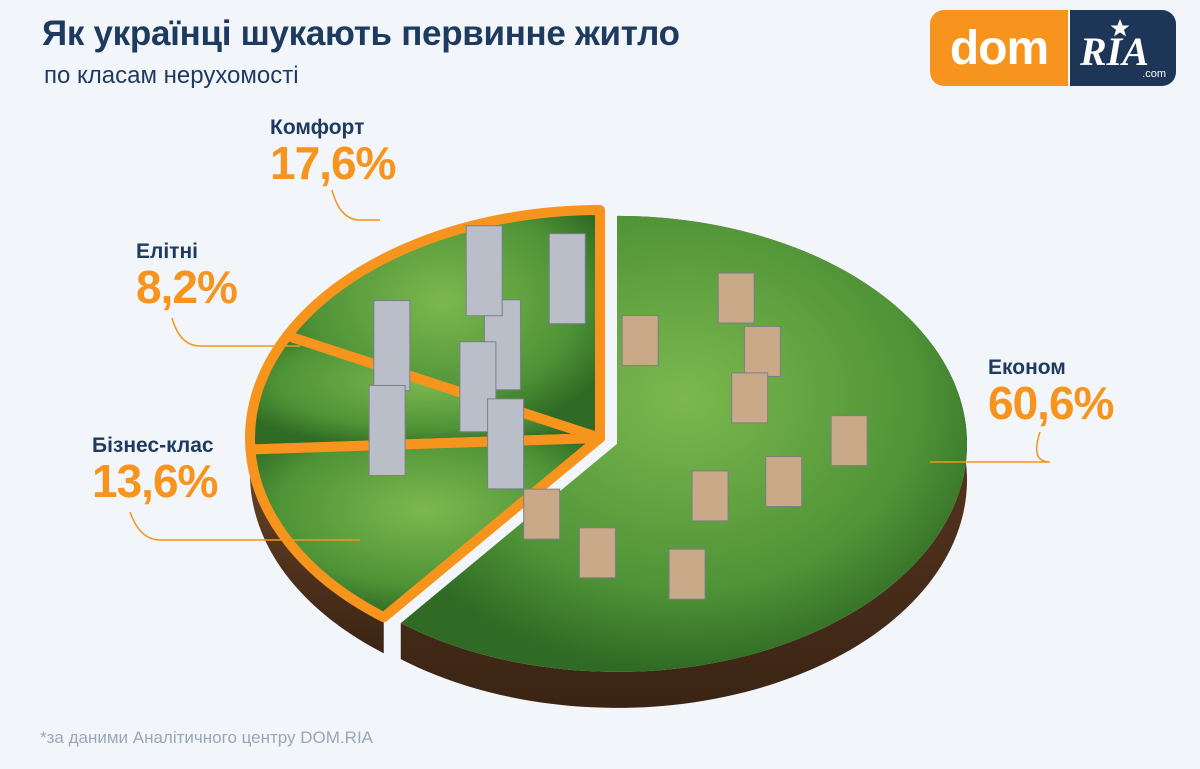 The height and width of the screenshot is (769, 1200). I want to click on label-komfort-value: 17,6%, so click(333, 163).